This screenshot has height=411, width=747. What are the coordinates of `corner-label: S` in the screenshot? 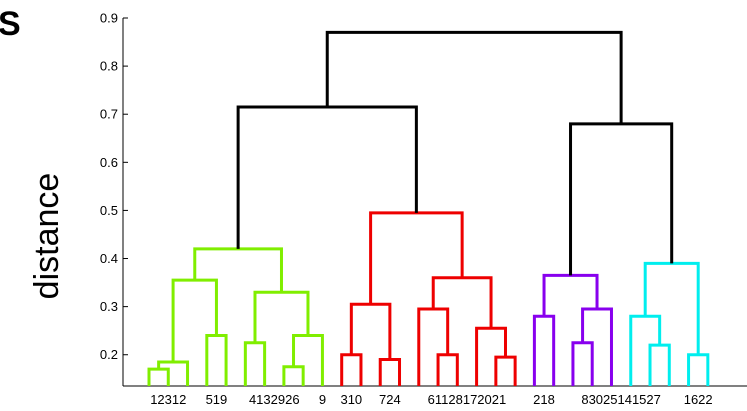 It's located at (10, 24).